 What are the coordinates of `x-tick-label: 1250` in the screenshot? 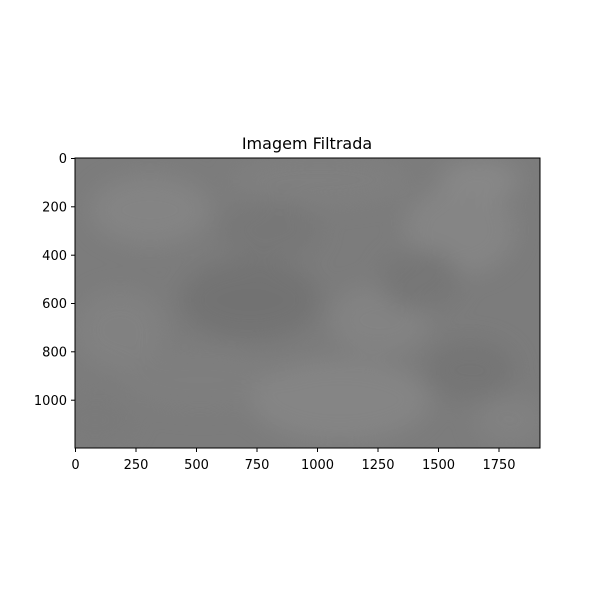 It's located at (377, 465).